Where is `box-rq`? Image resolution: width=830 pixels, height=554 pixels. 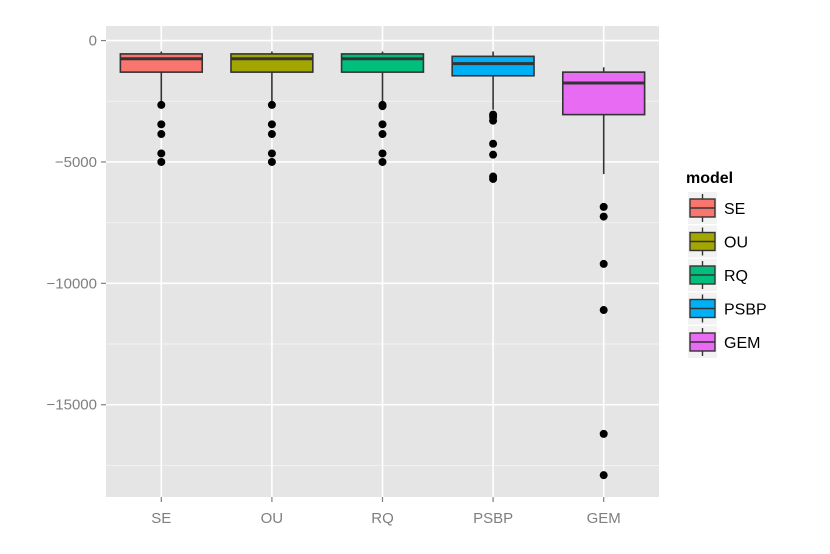 box-rq is located at coordinates (382, 108).